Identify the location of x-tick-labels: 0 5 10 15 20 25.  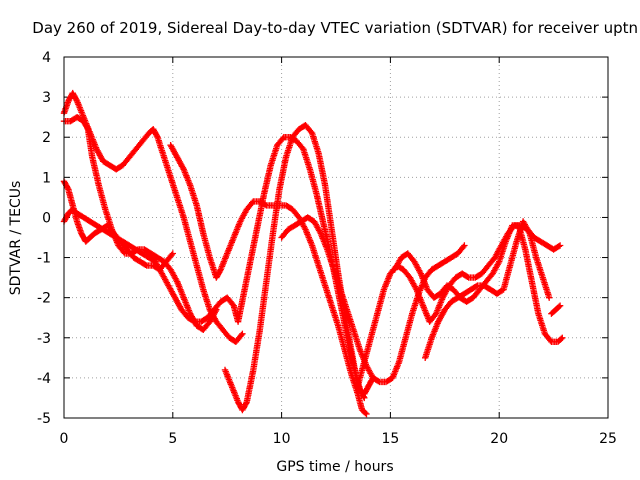
(338, 439).